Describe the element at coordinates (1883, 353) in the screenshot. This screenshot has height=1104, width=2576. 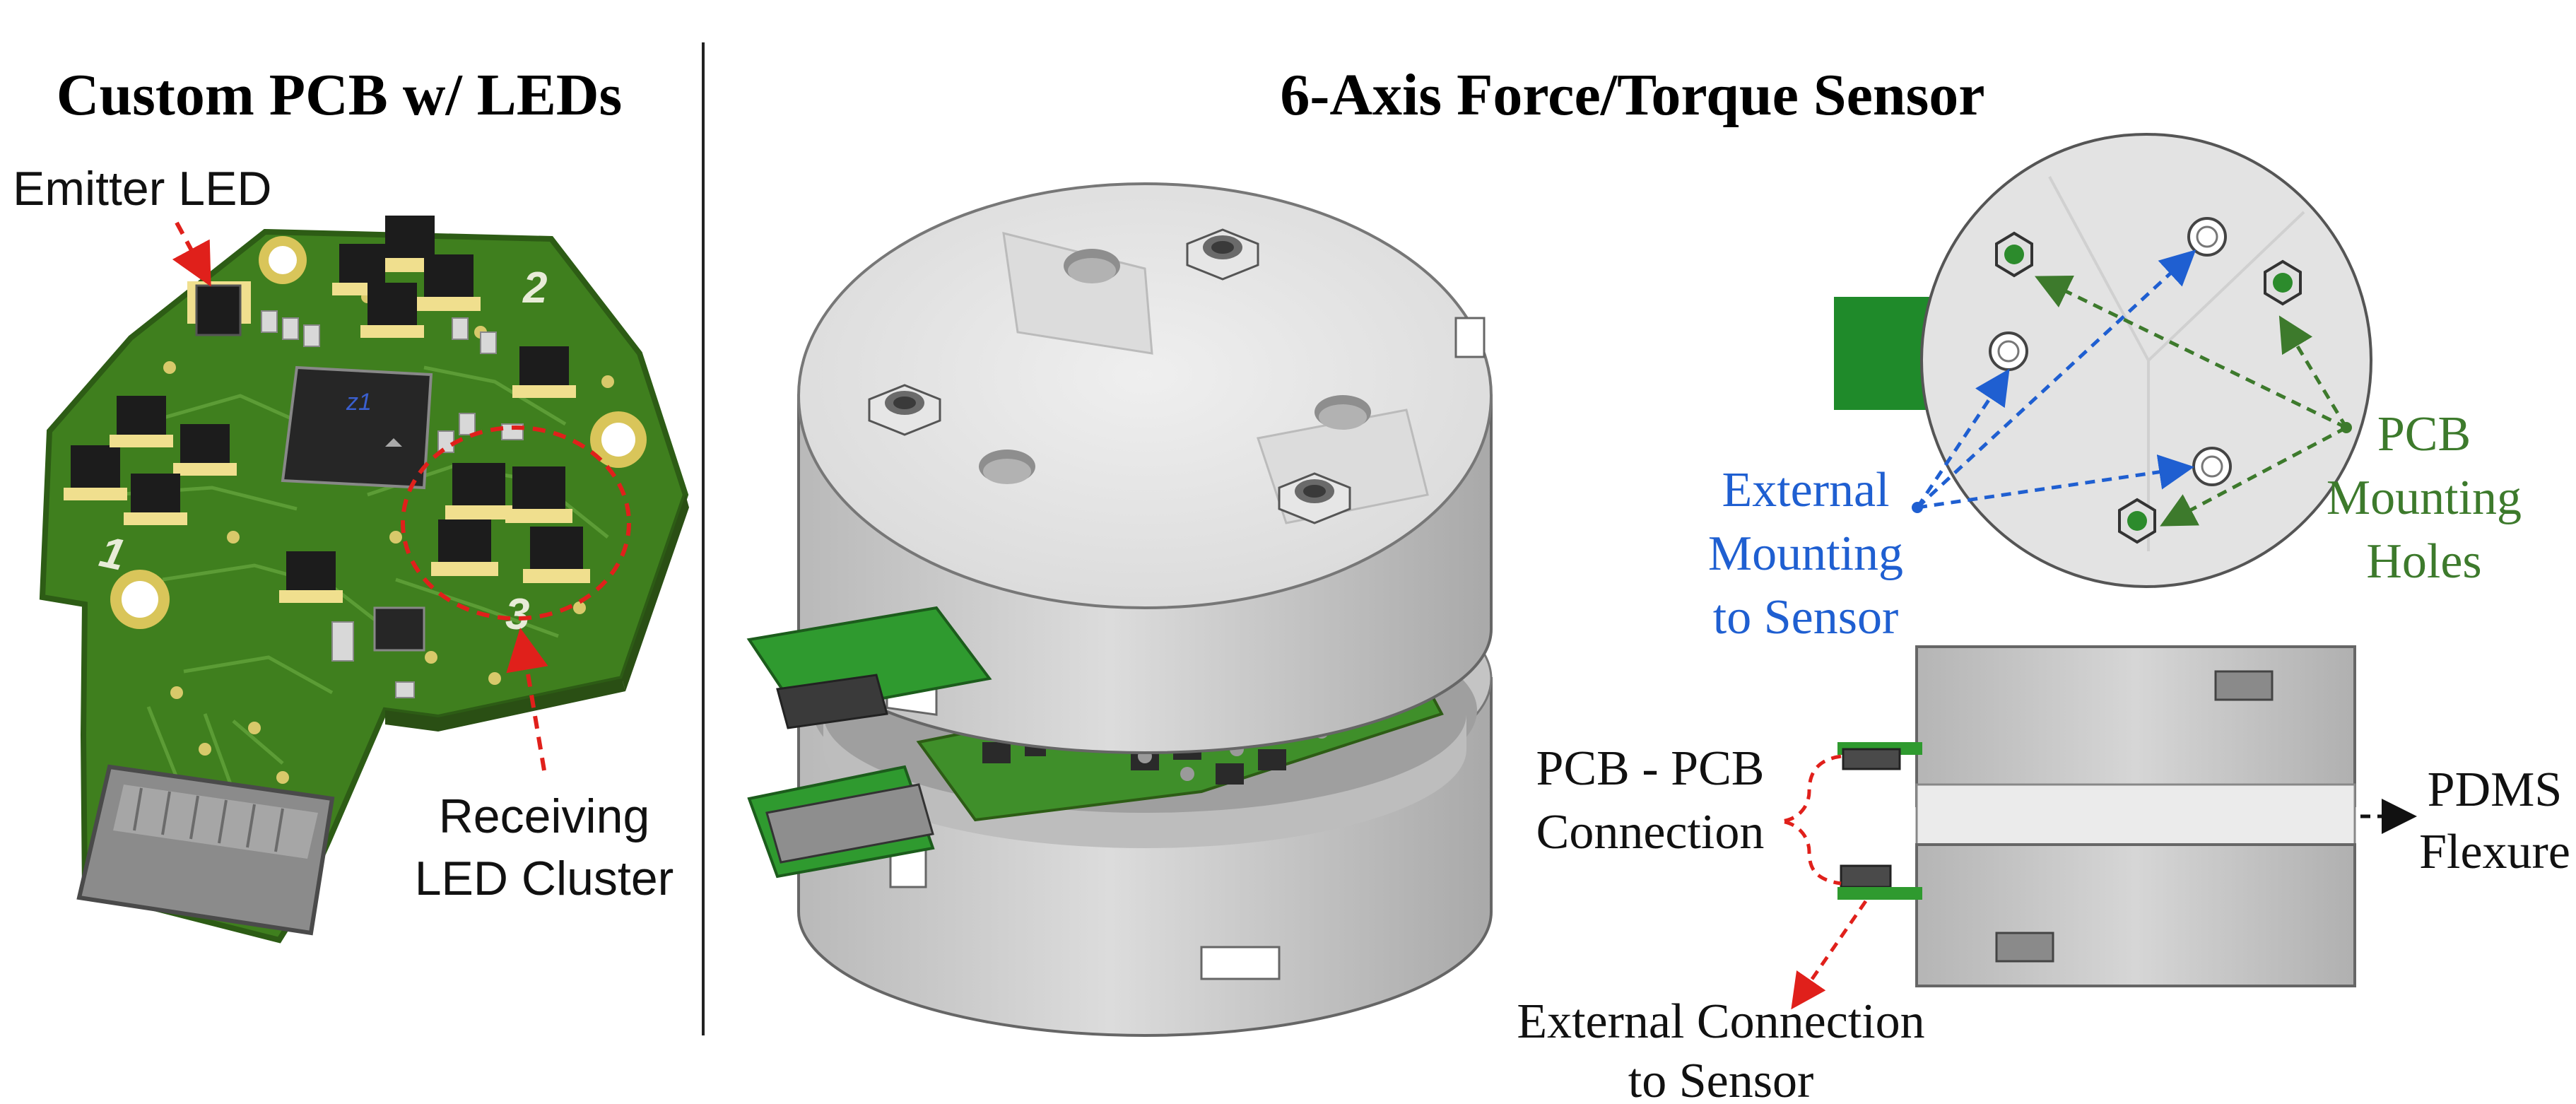
I see `top-view-flex-tab` at that location.